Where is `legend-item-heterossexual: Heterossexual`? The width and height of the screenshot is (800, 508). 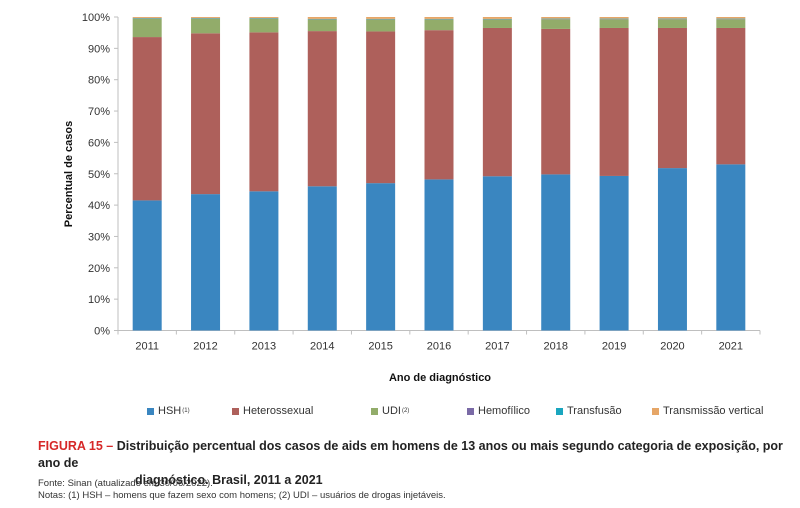 legend-item-heterossexual: Heterossexual is located at coordinates (272, 411).